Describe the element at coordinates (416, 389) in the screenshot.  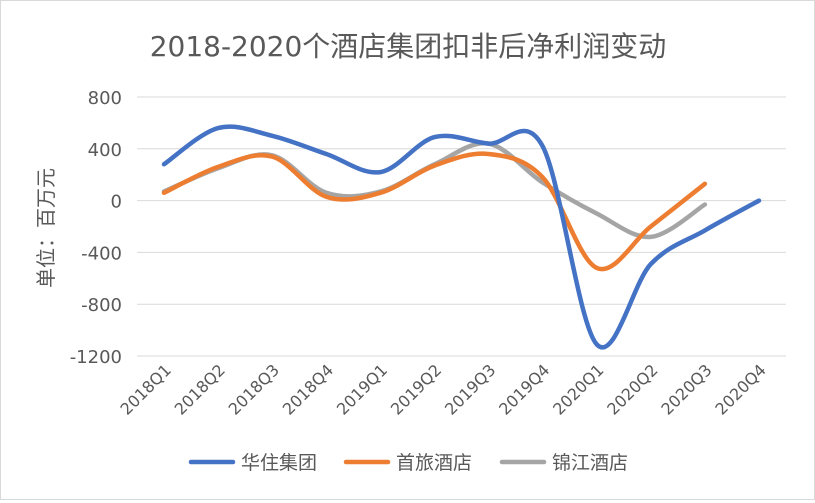
I see `x-tick-label: 2019Q2` at that location.